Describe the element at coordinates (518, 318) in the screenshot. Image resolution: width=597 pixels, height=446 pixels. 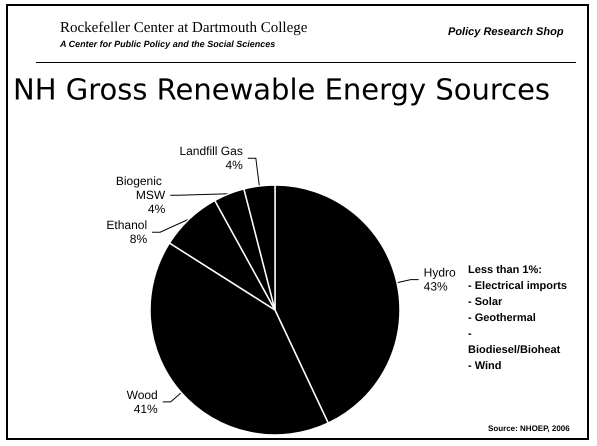
I see `text: Less than 1%: - Electrical imports - Solar - Geothermal - Biodiesel/Bioheat - Wind` at that location.